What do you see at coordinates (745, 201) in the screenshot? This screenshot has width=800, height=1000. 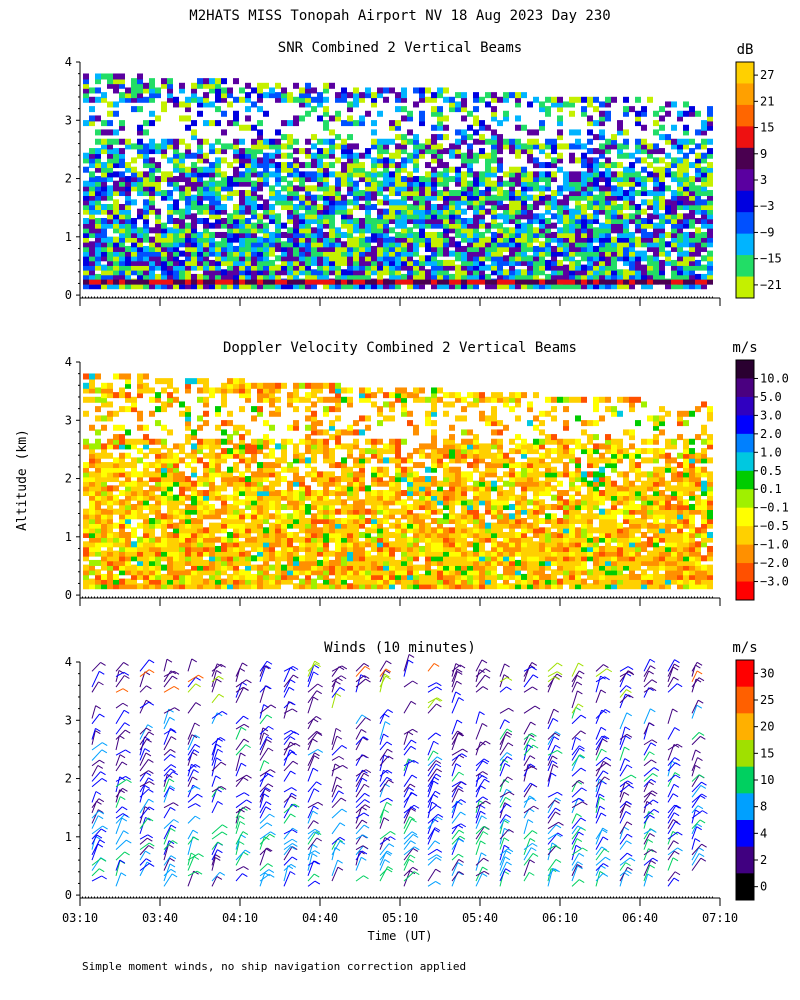 I see `colorbar-swatch` at bounding box center [745, 201].